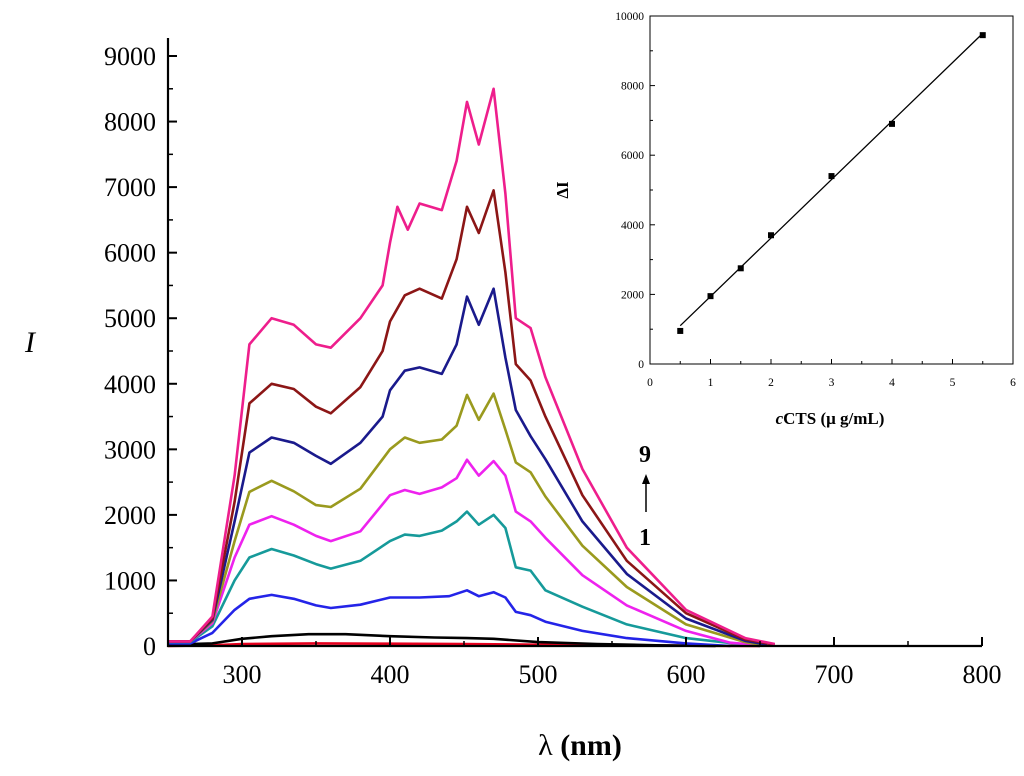 The image size is (1024, 776). I want to click on inset-x-tick-label: 6, so click(1013, 383).